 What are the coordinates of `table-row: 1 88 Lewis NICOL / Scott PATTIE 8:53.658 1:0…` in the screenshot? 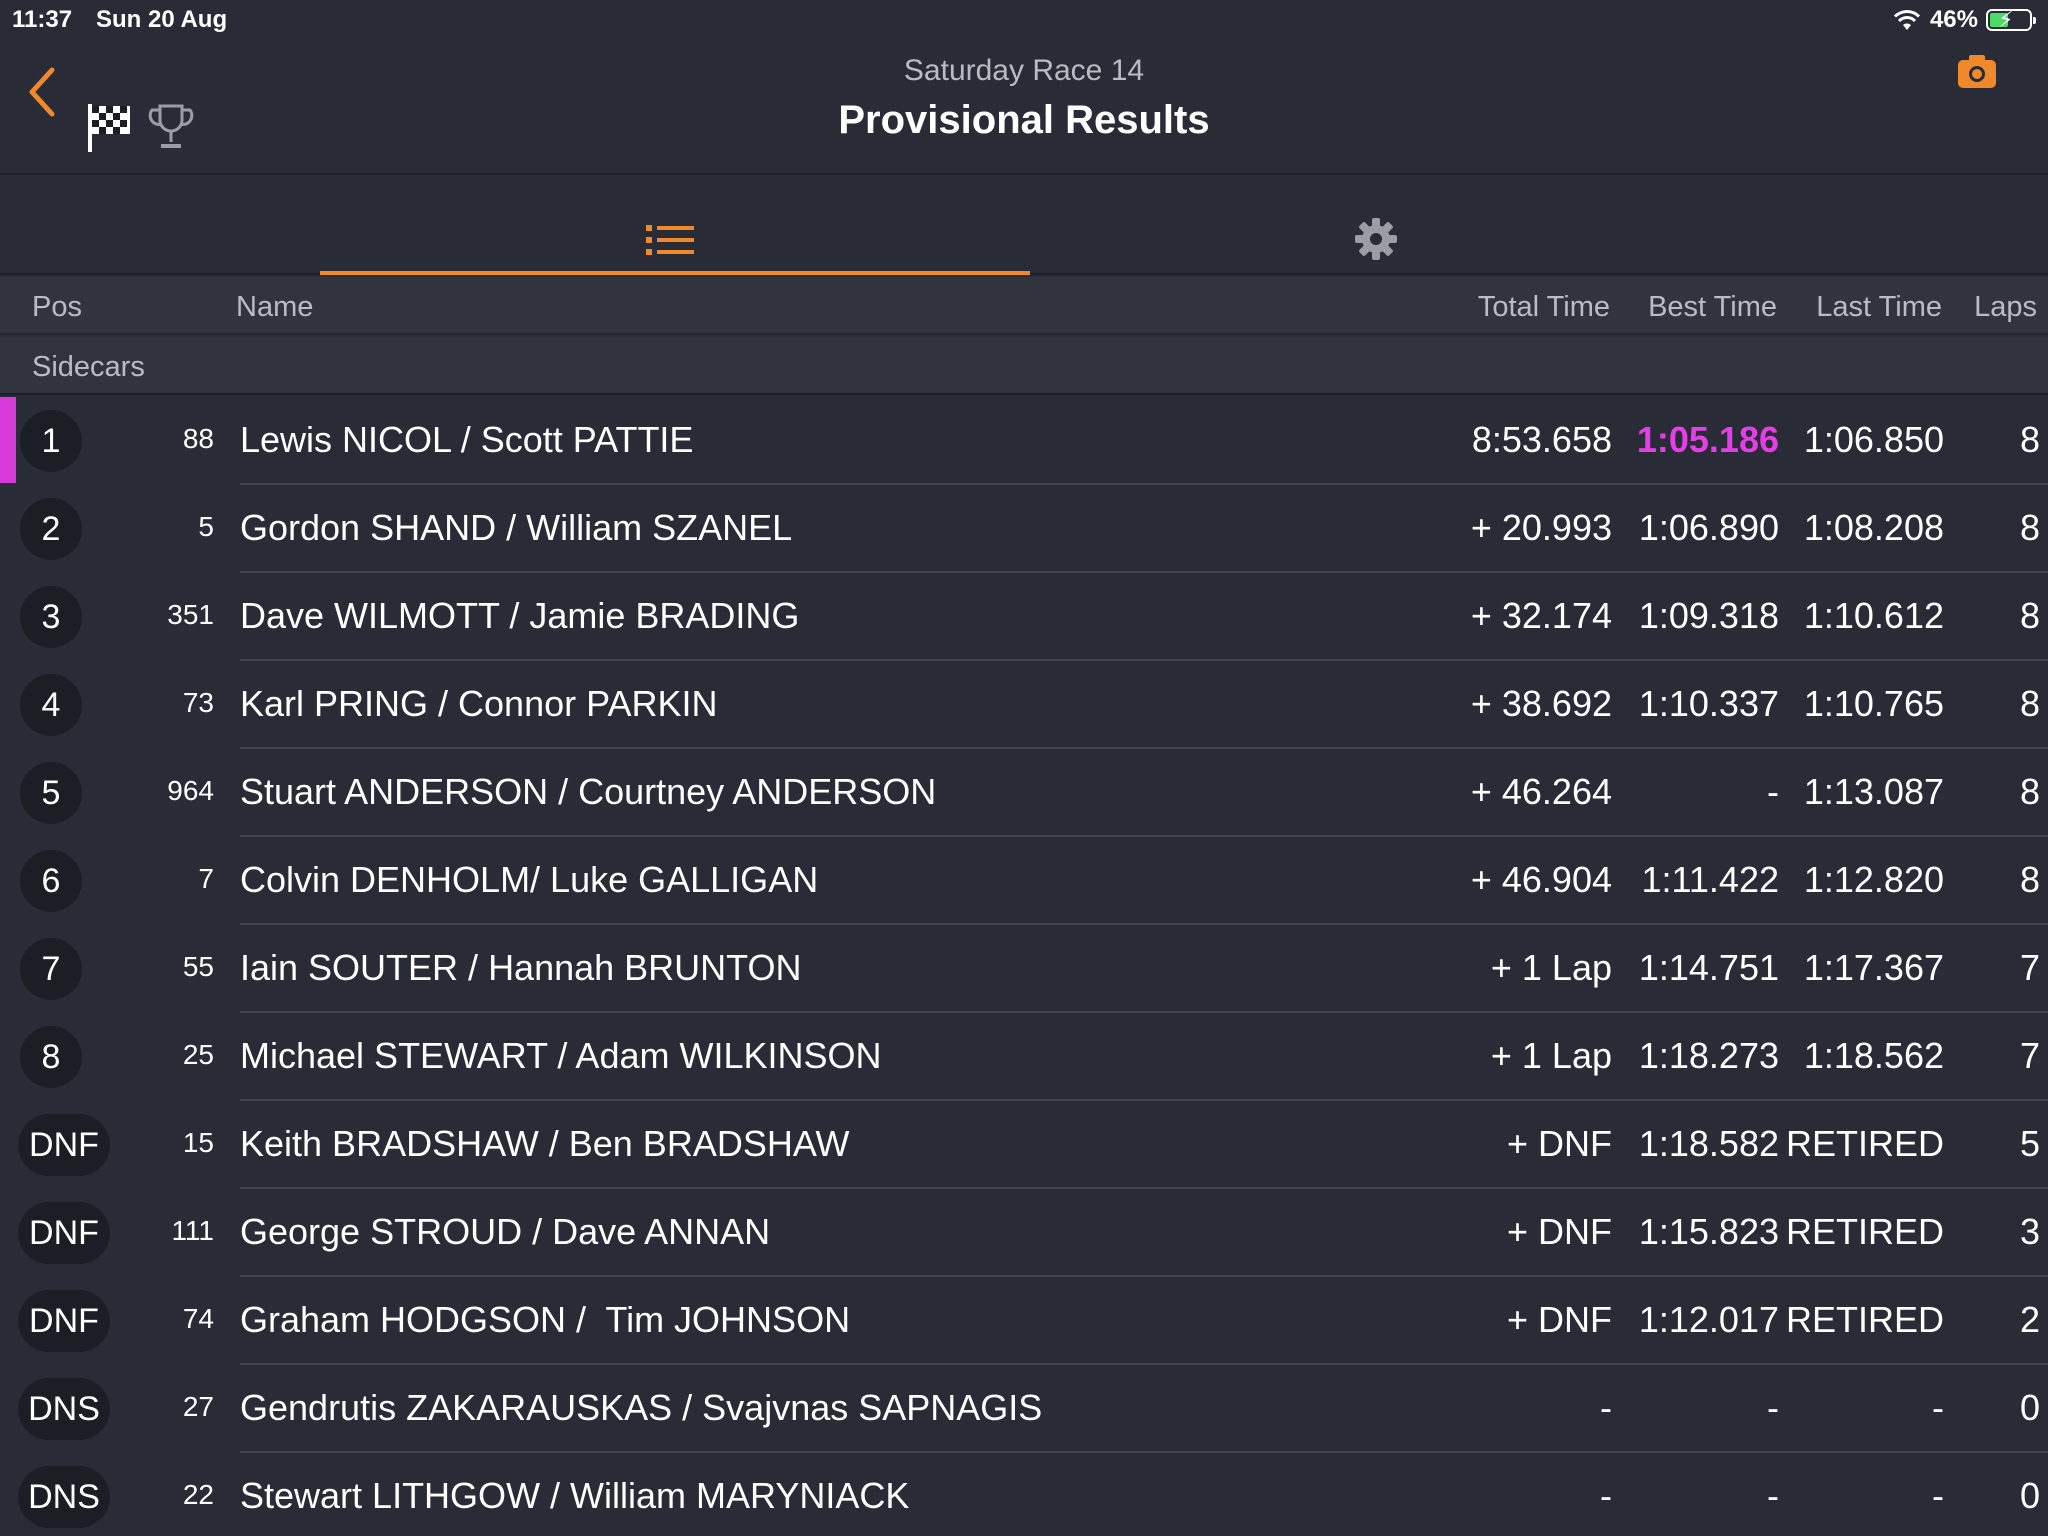 It's located at (1024, 441).